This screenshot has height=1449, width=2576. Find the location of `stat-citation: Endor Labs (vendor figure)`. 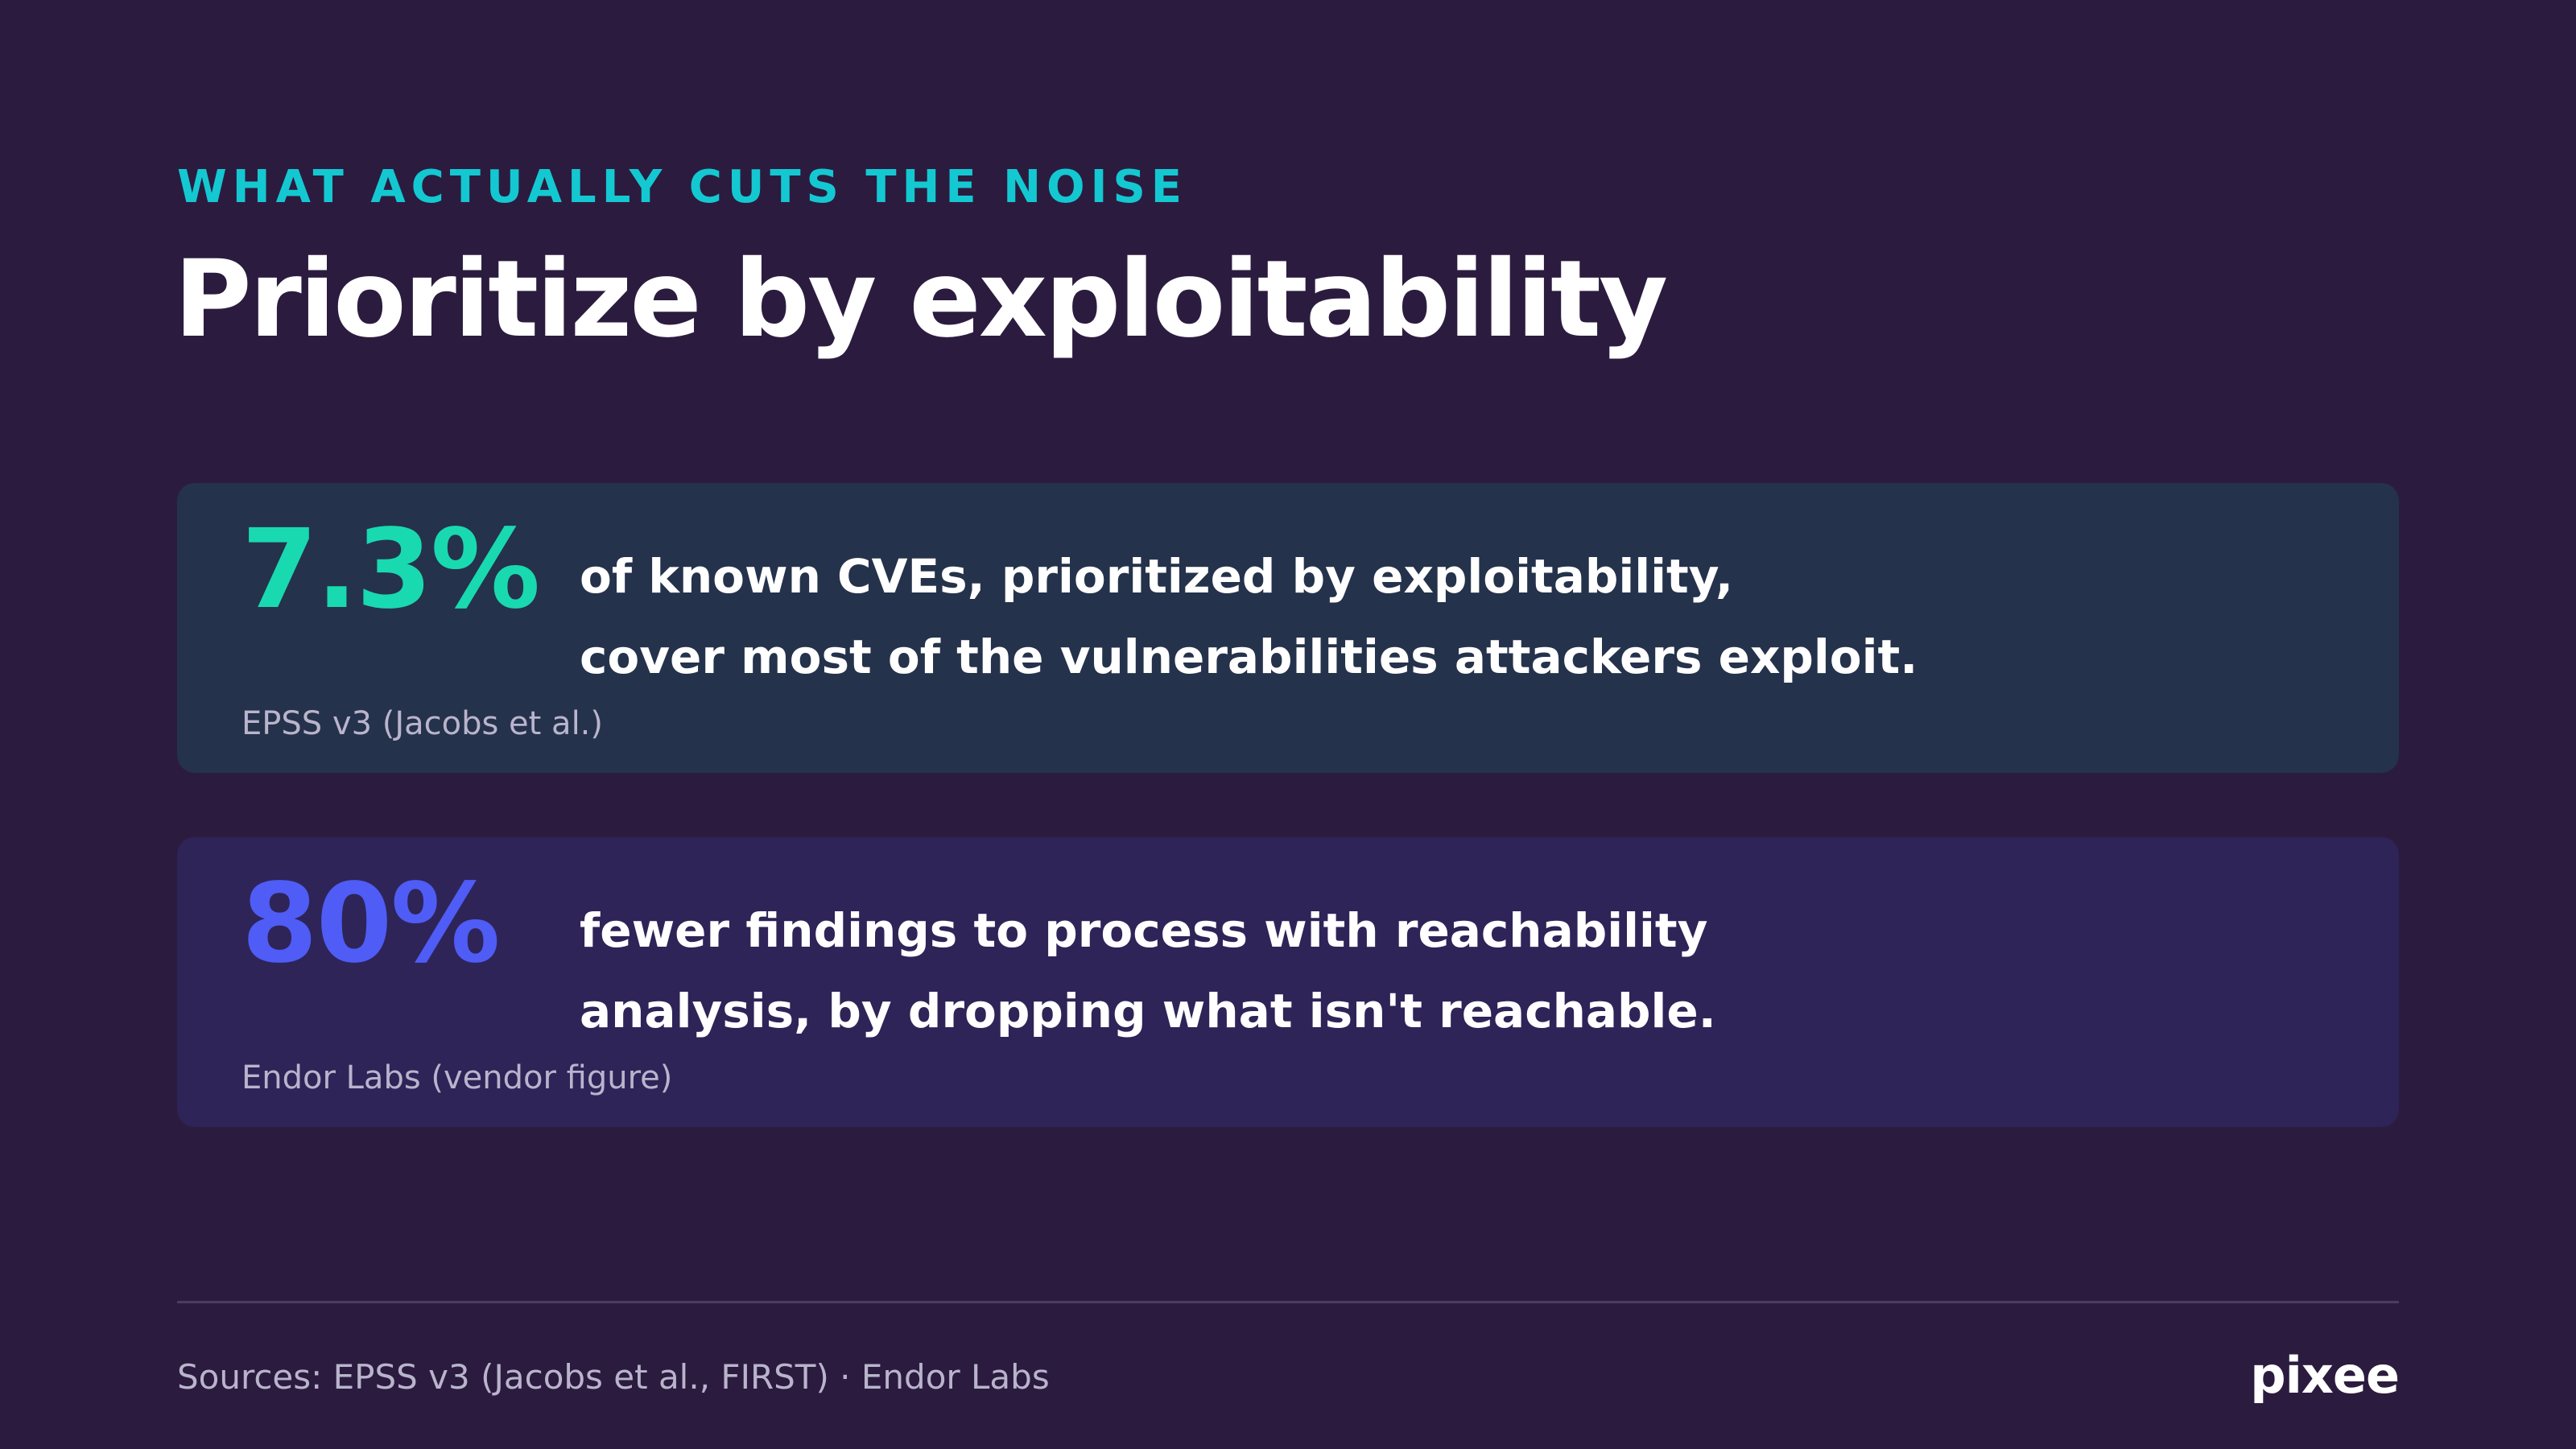

stat-citation: Endor Labs (vendor figure) is located at coordinates (457, 1077).